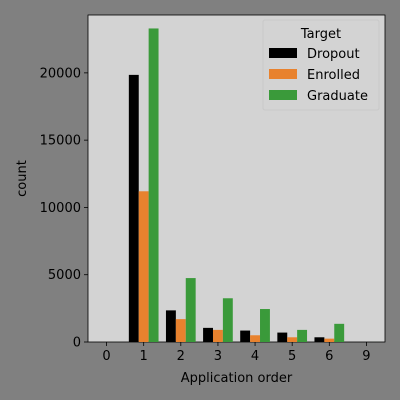 The height and width of the screenshot is (400, 400). I want to click on y-tick-label: 15000, so click(60, 141).